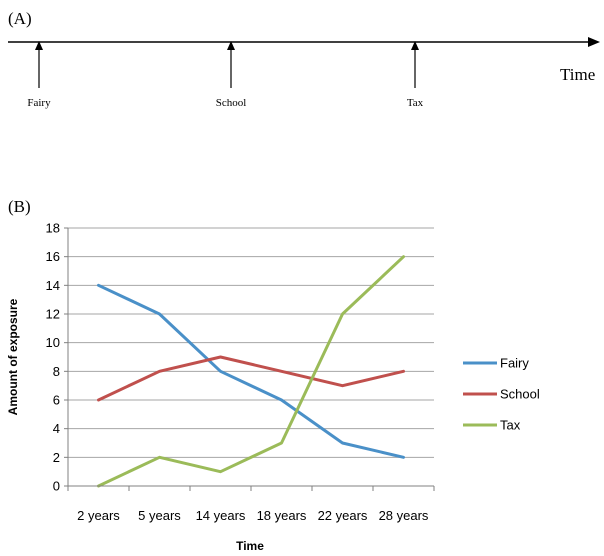 This screenshot has height=556, width=604. What do you see at coordinates (56, 371) in the screenshot?
I see `y-tick-label: 8` at bounding box center [56, 371].